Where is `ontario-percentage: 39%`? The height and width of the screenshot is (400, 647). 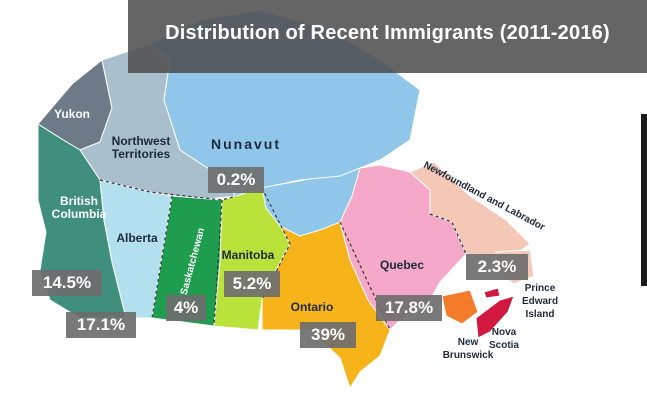
ontario-percentage: 39% is located at coordinates (328, 335).